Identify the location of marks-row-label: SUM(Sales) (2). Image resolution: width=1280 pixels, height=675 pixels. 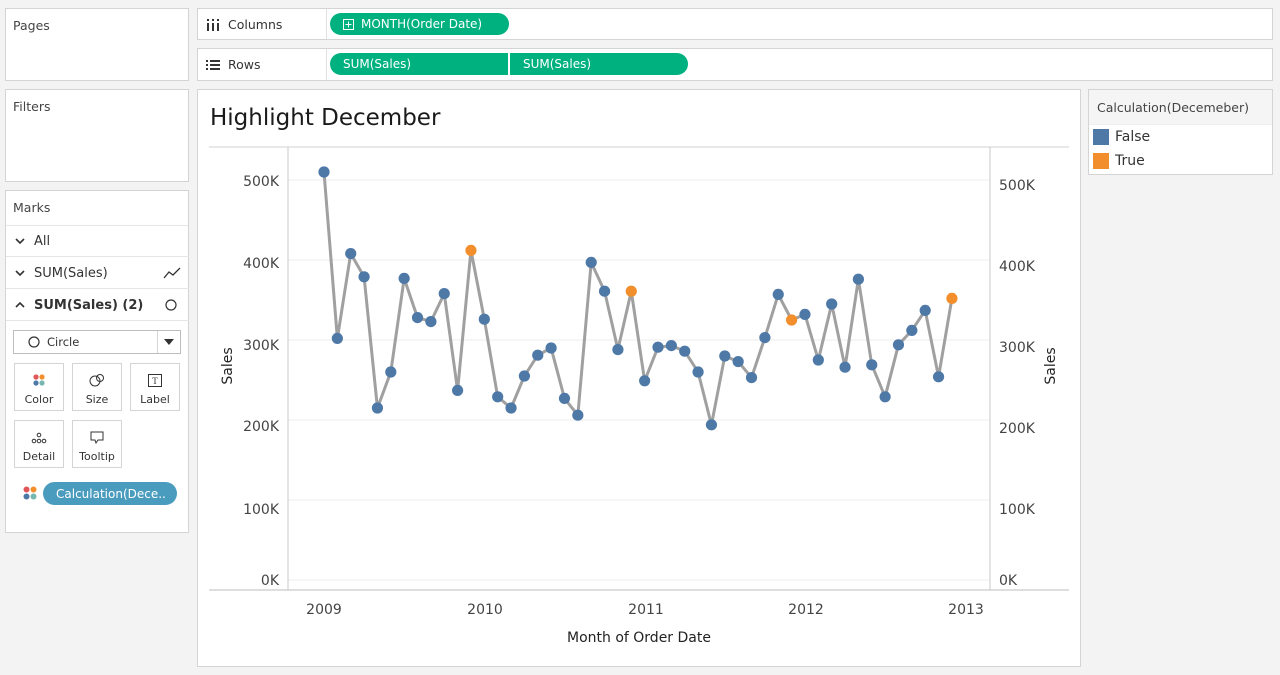
(89, 305).